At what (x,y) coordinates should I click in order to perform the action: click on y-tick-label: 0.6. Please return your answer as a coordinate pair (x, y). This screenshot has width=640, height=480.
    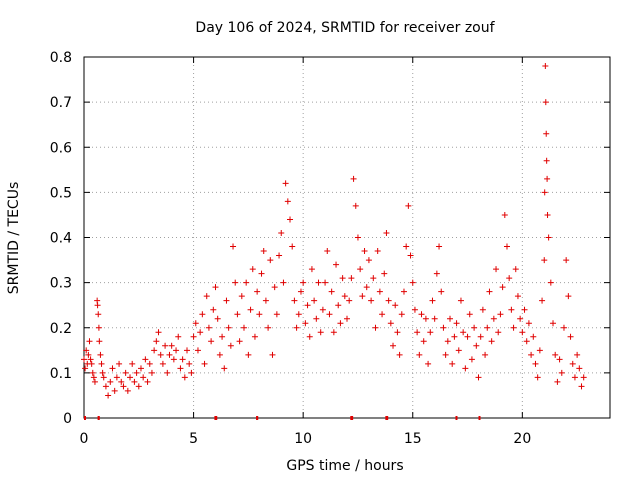
    Looking at the image, I should click on (61, 148).